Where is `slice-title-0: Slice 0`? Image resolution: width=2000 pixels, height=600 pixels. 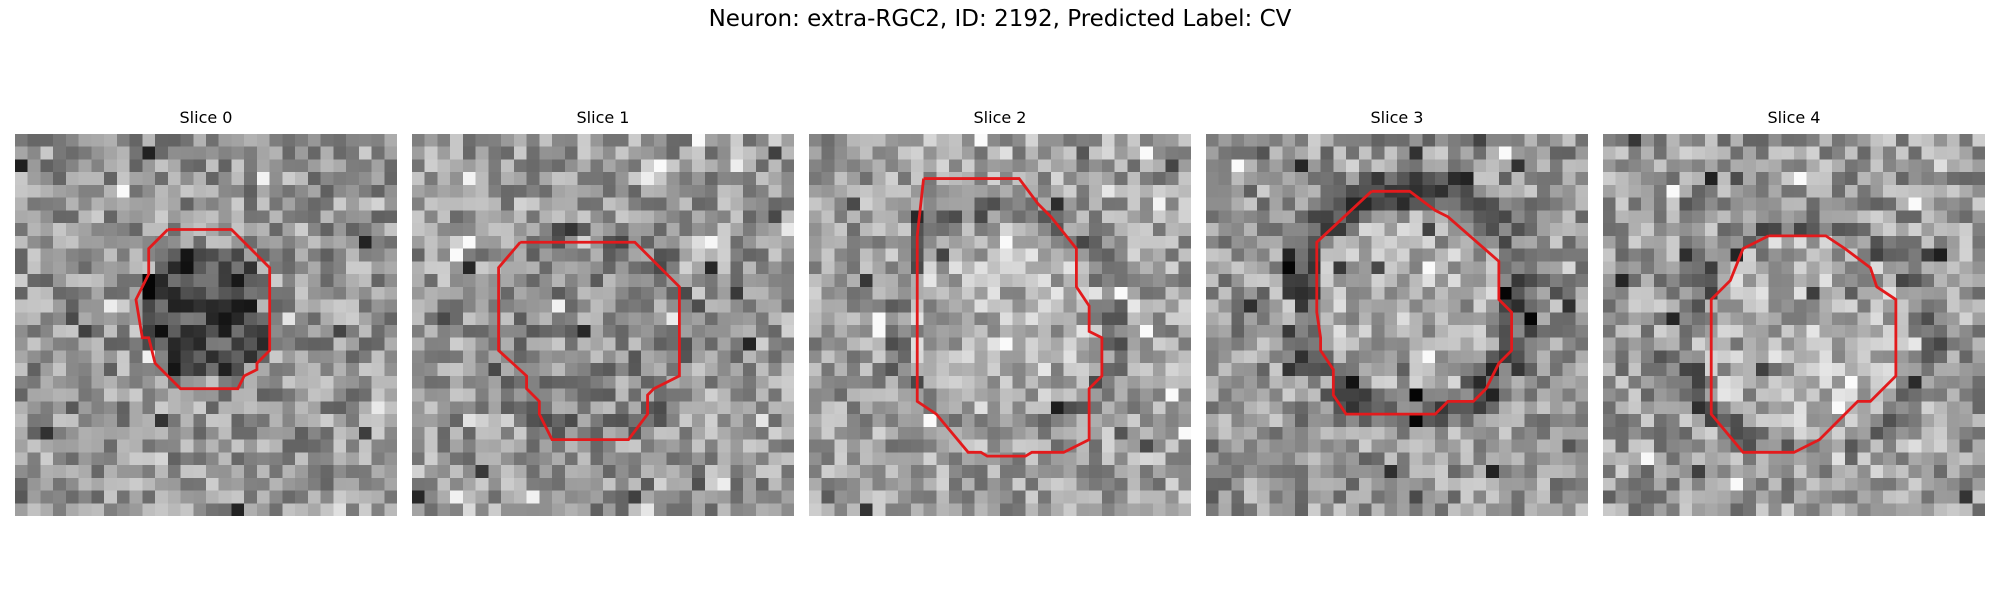
slice-title-0: Slice 0 is located at coordinates (206, 117).